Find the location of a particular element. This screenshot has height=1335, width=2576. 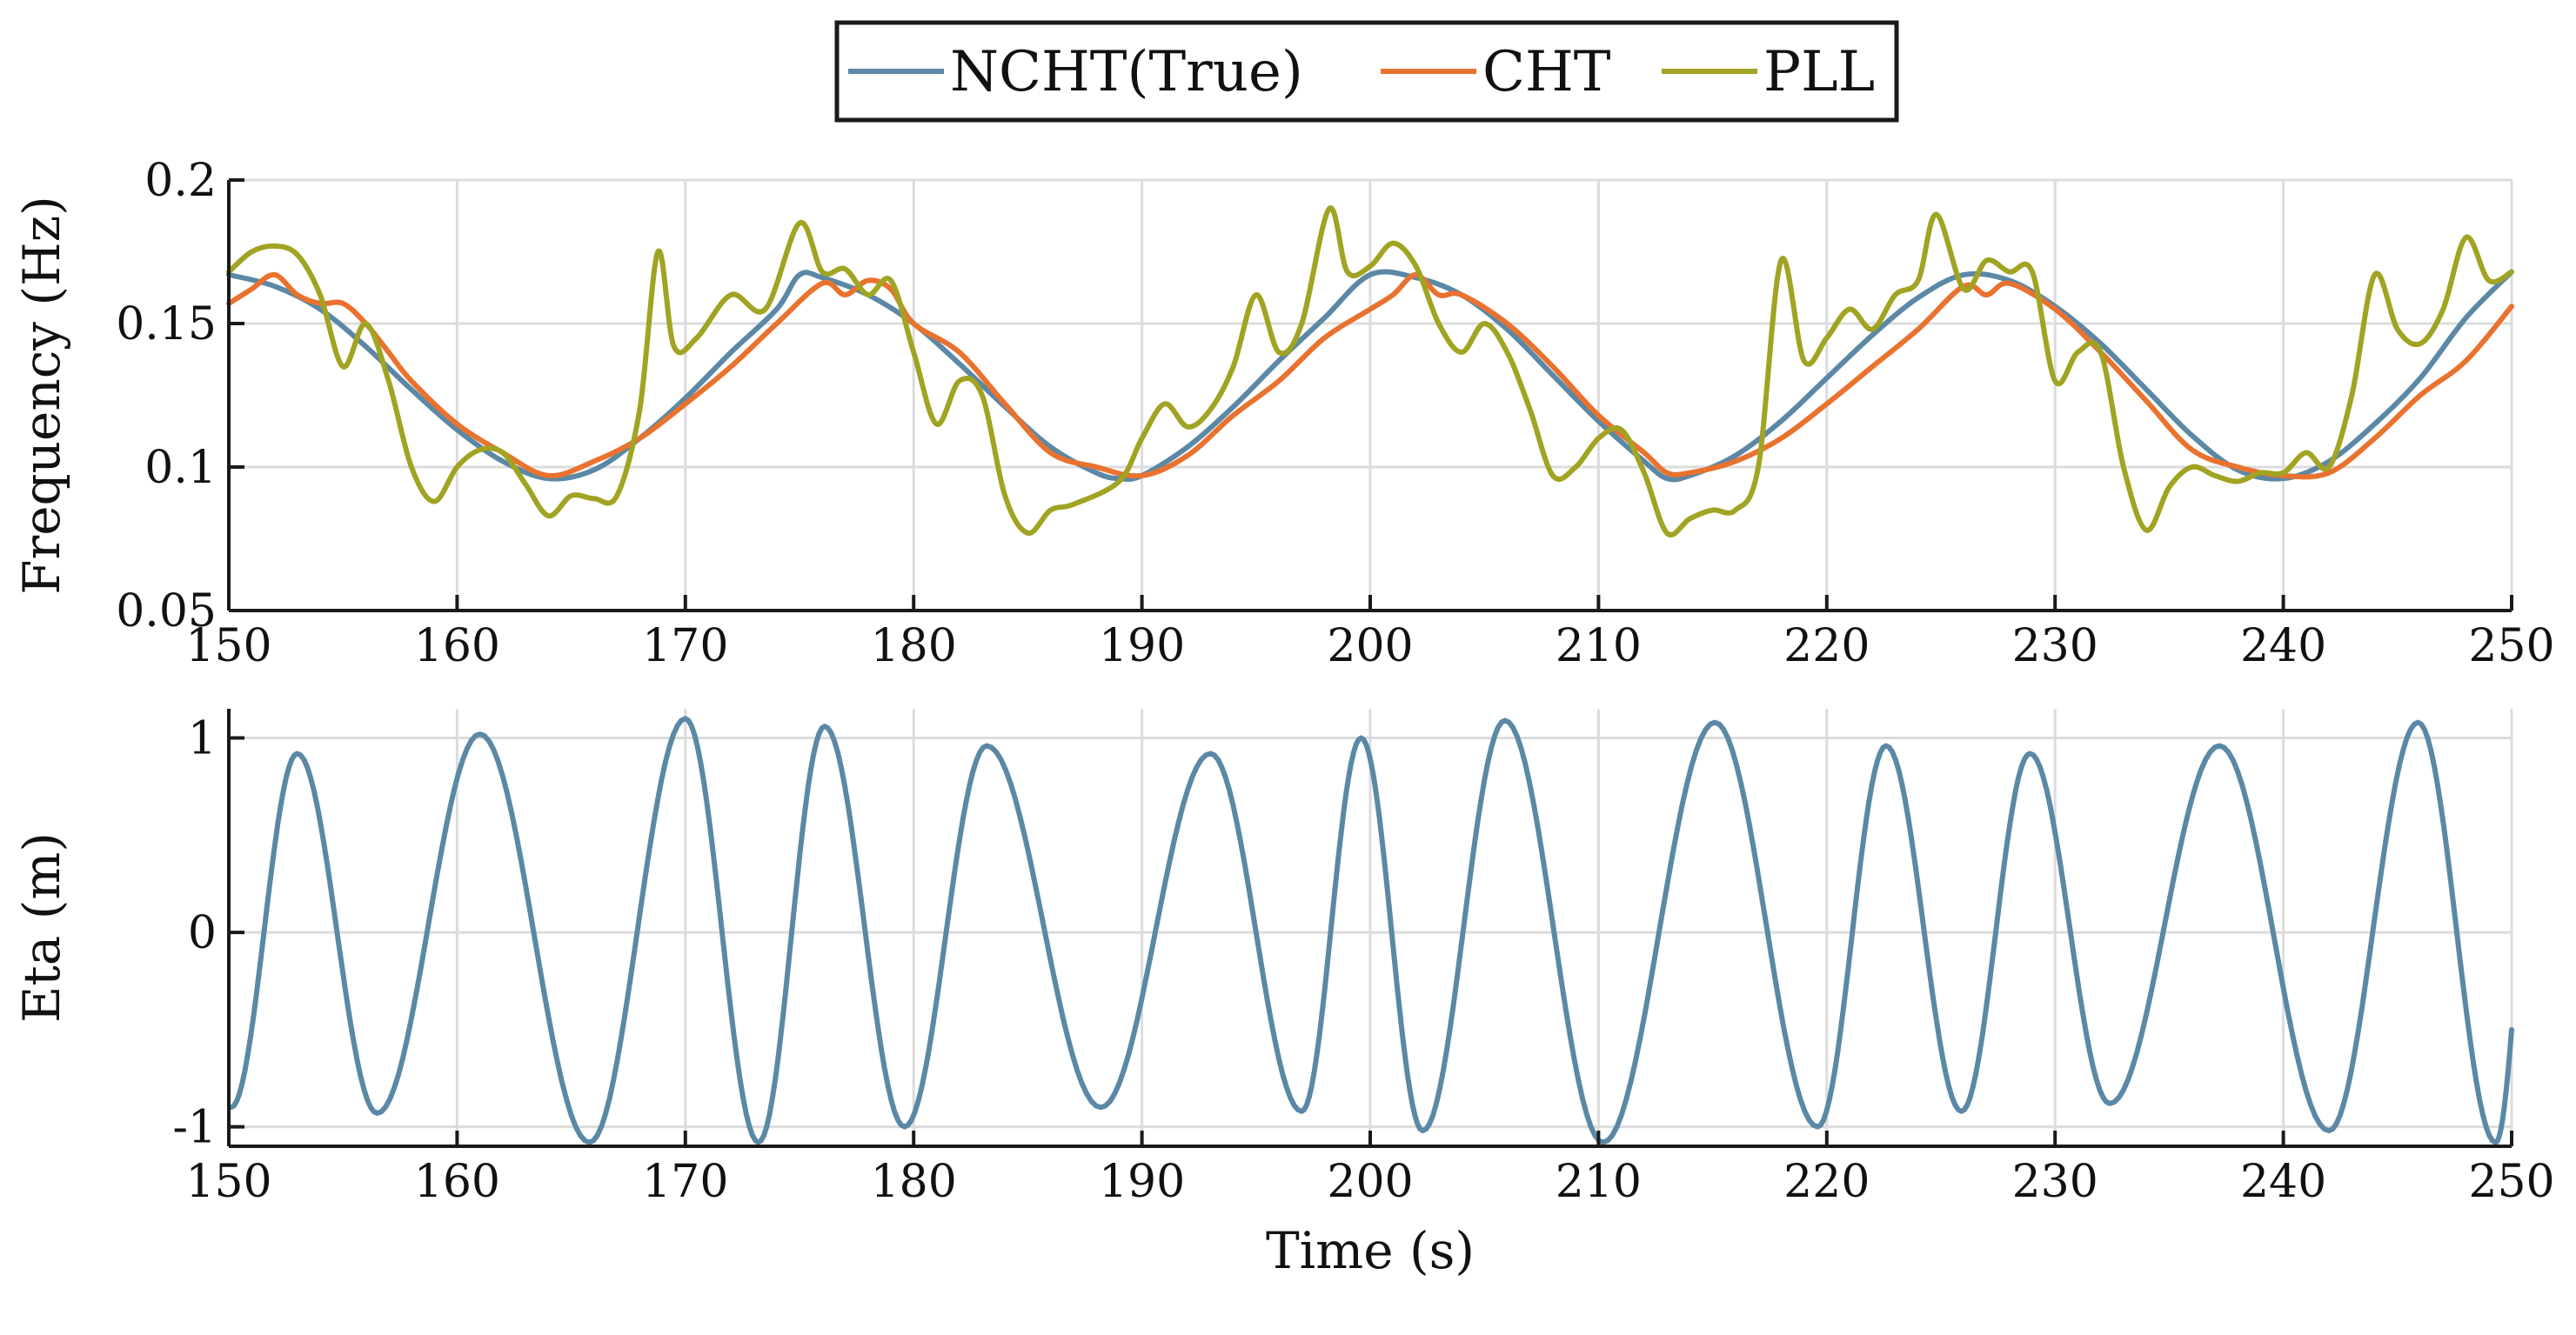

freq-x-tick-label: 180 is located at coordinates (914, 646).